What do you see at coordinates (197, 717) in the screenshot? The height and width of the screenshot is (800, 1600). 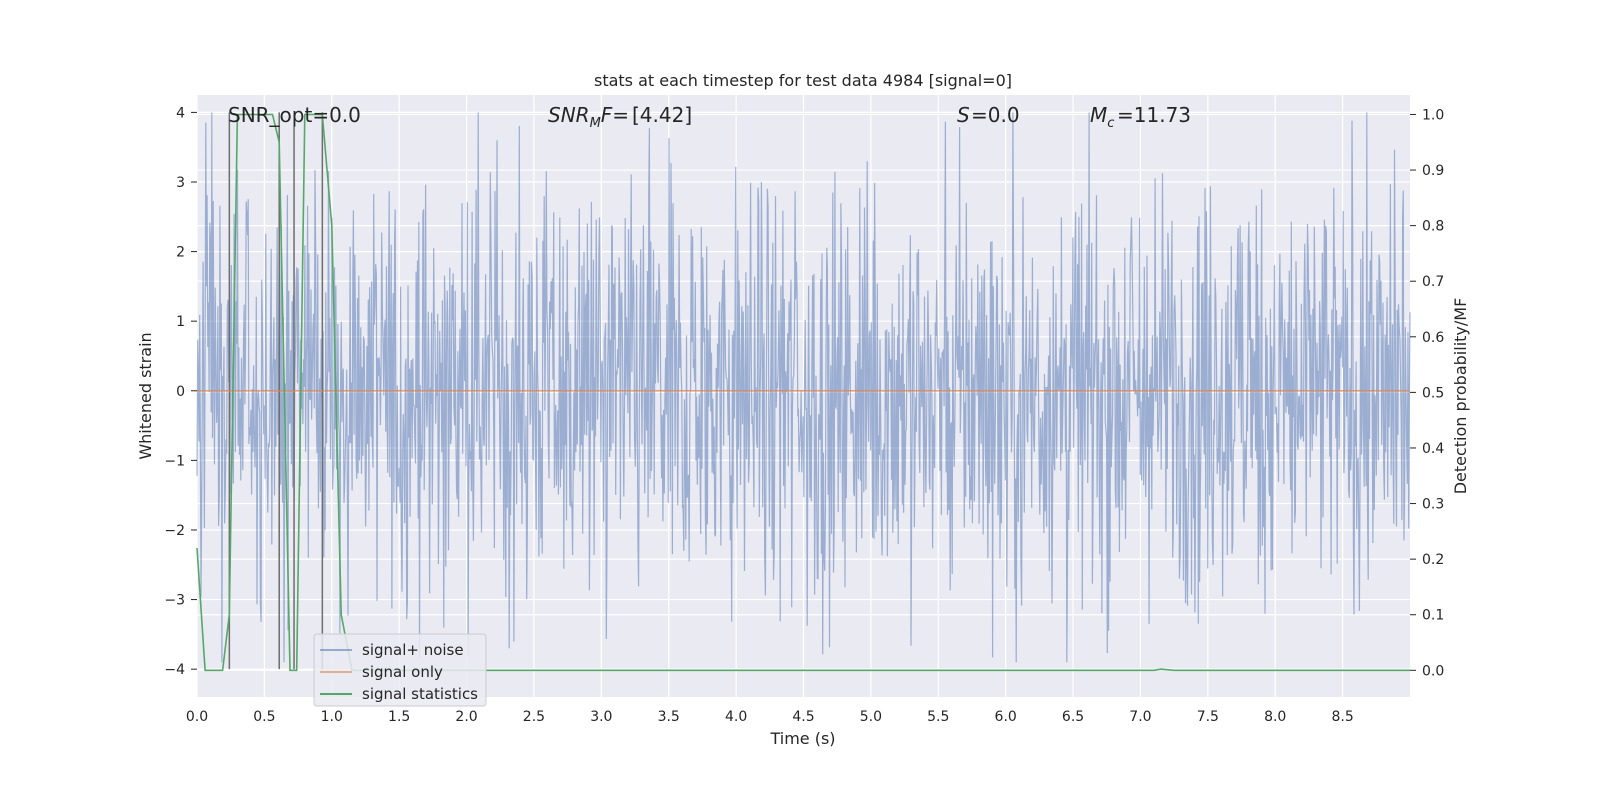 I see `x-tick-label: 0.0` at bounding box center [197, 717].